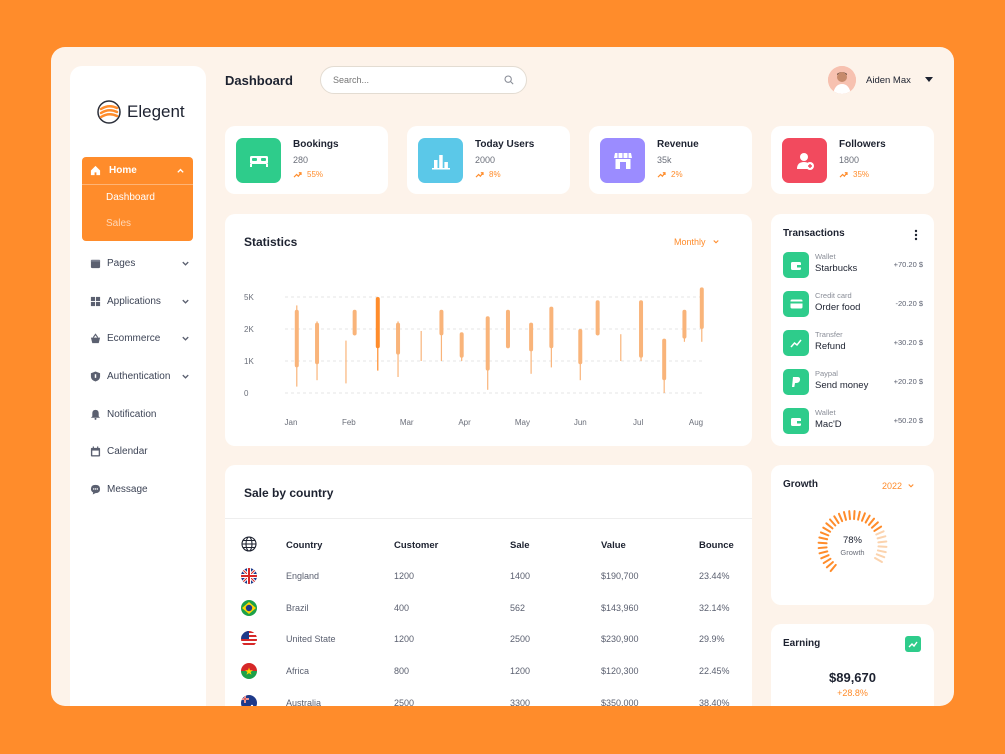 This screenshot has width=1005, height=754. I want to click on cell-bounce: 38.40%, so click(714, 702).